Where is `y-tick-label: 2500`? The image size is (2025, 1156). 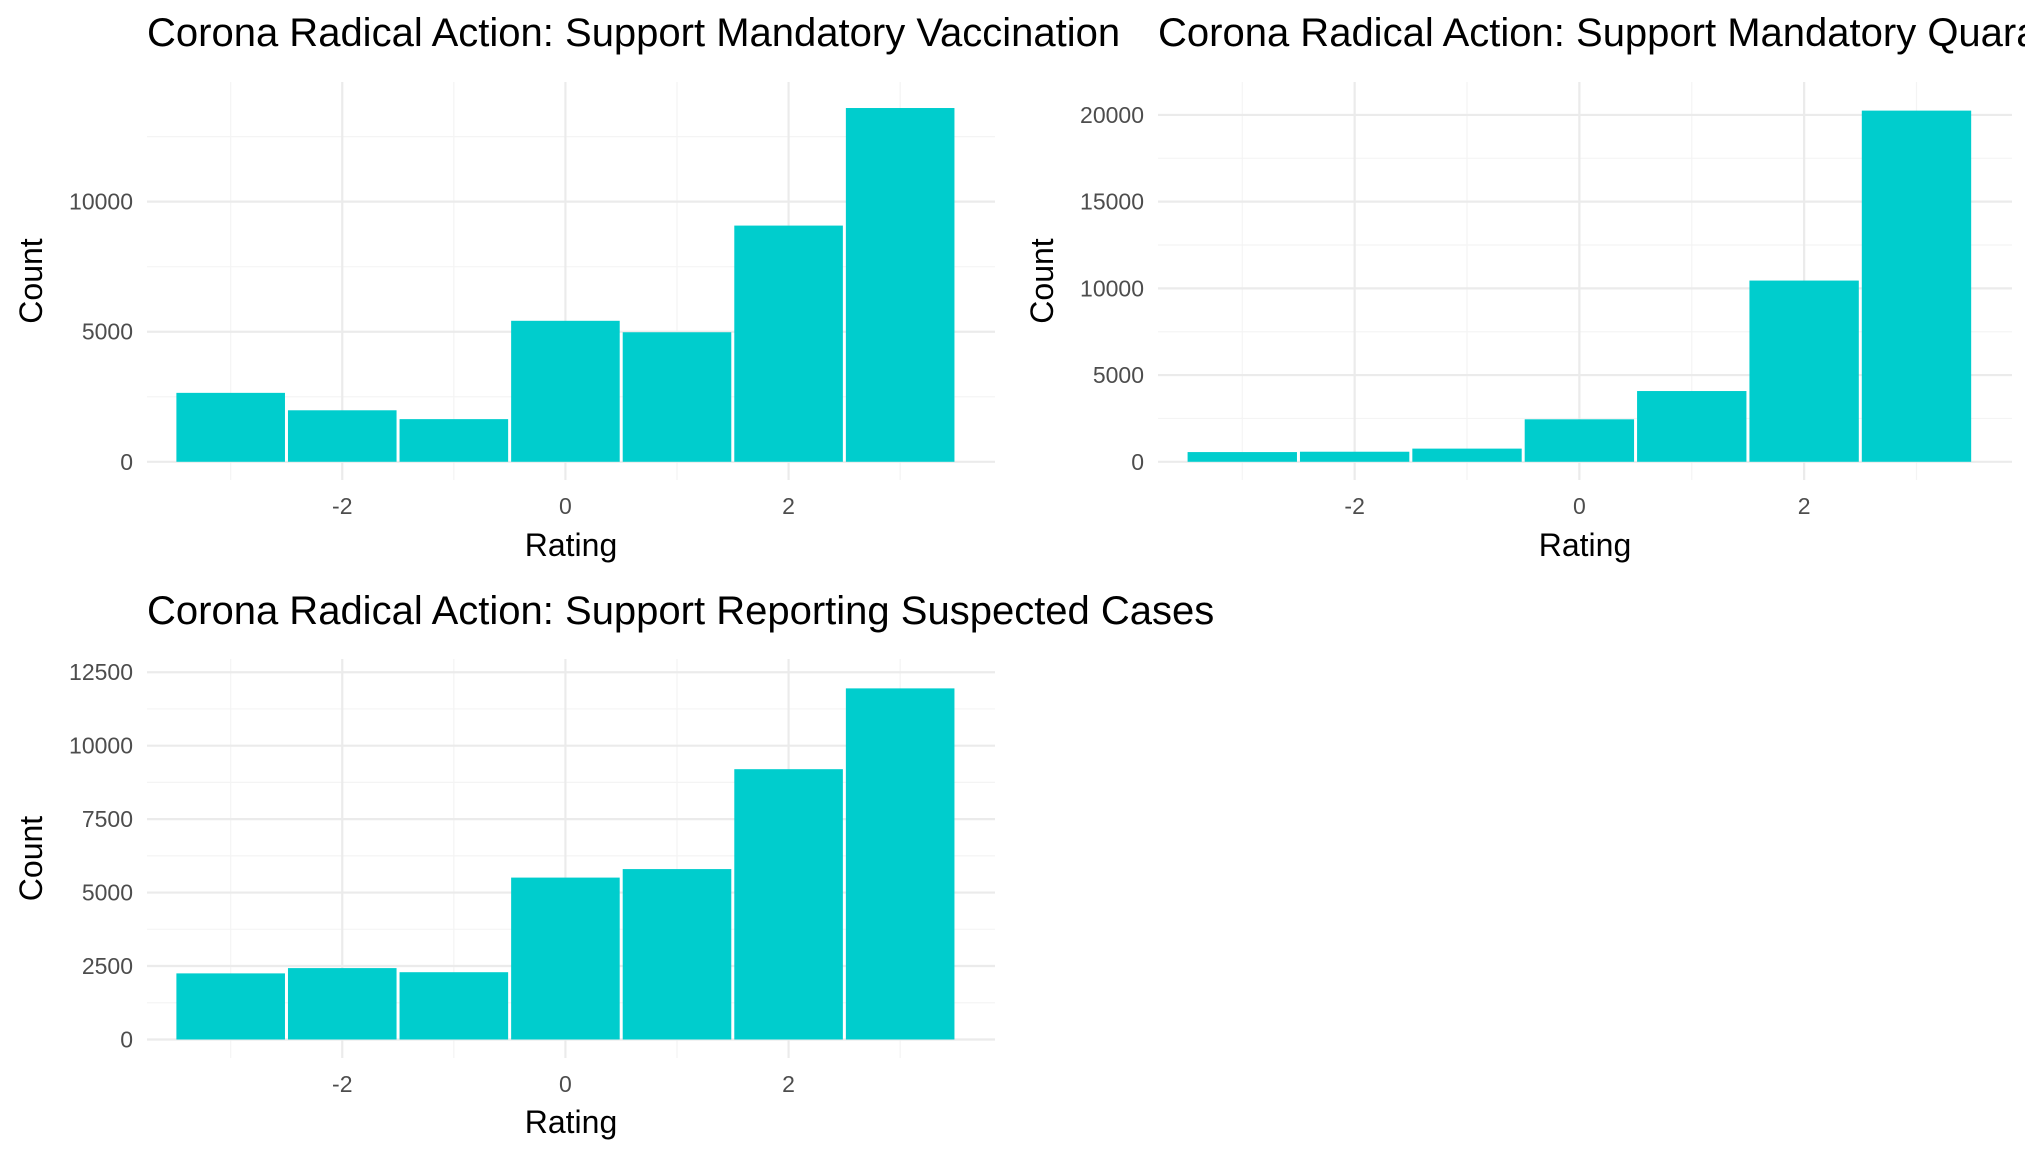
y-tick-label: 2500 is located at coordinates (107, 966).